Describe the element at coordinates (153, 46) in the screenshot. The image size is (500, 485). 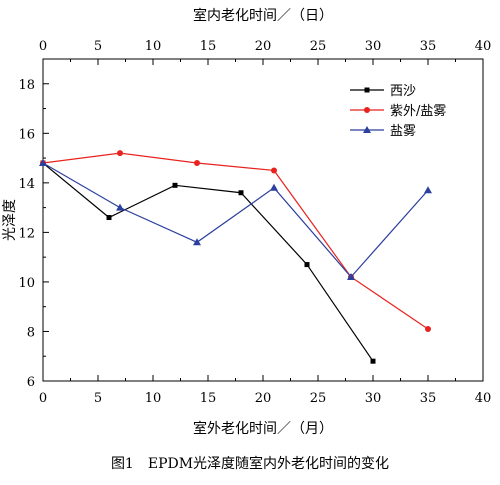
I see `x-tick-label-top: 10` at that location.